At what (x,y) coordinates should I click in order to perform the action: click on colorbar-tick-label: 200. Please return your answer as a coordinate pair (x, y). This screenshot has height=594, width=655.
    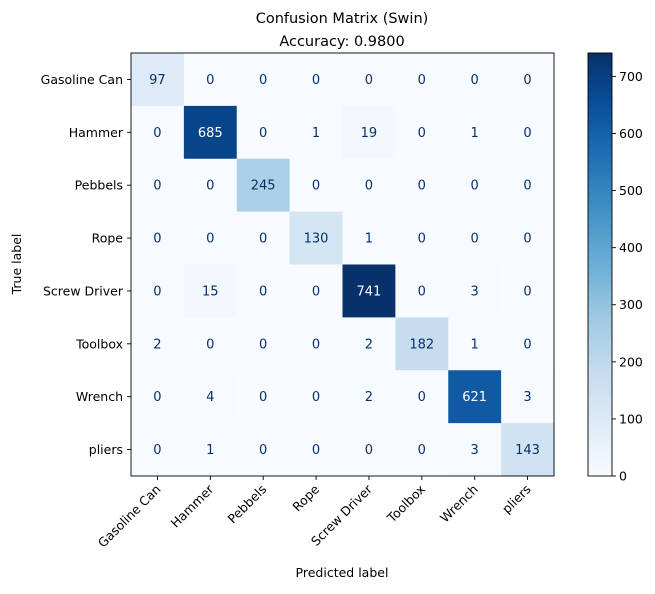
    Looking at the image, I should click on (631, 361).